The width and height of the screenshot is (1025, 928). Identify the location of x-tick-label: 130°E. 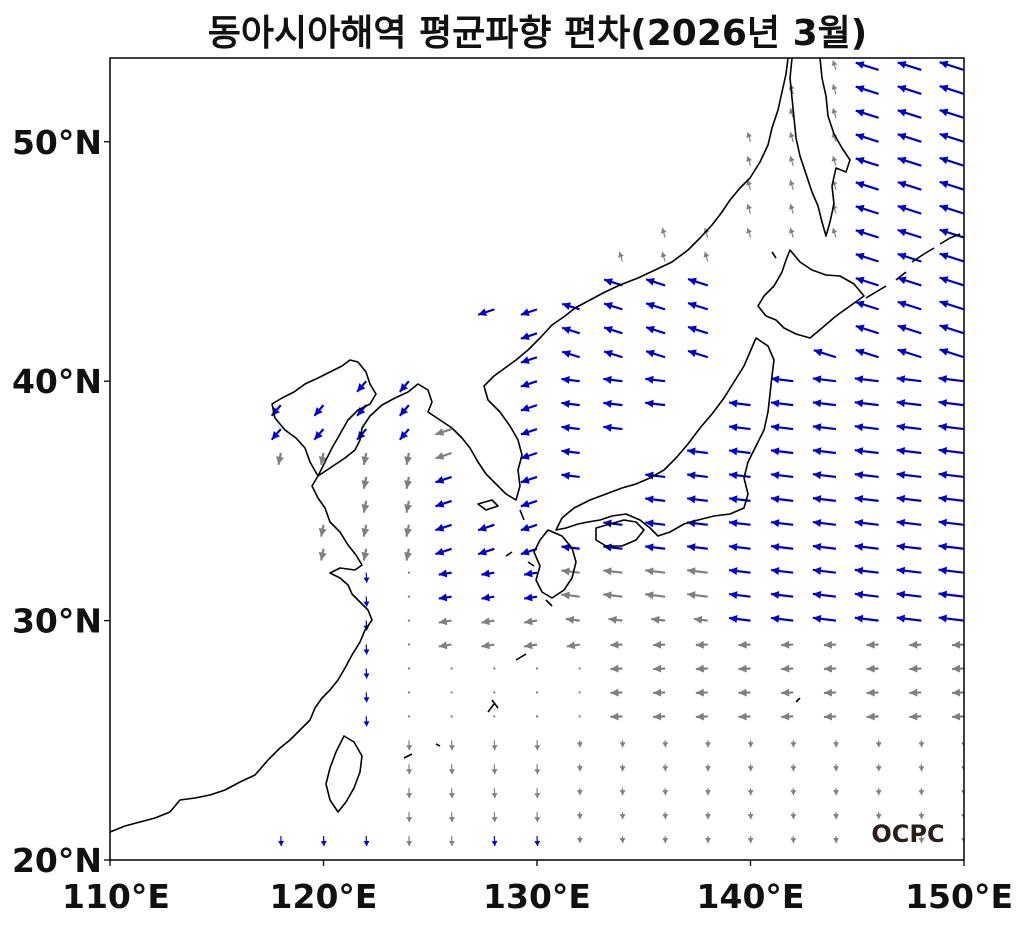
(537, 896).